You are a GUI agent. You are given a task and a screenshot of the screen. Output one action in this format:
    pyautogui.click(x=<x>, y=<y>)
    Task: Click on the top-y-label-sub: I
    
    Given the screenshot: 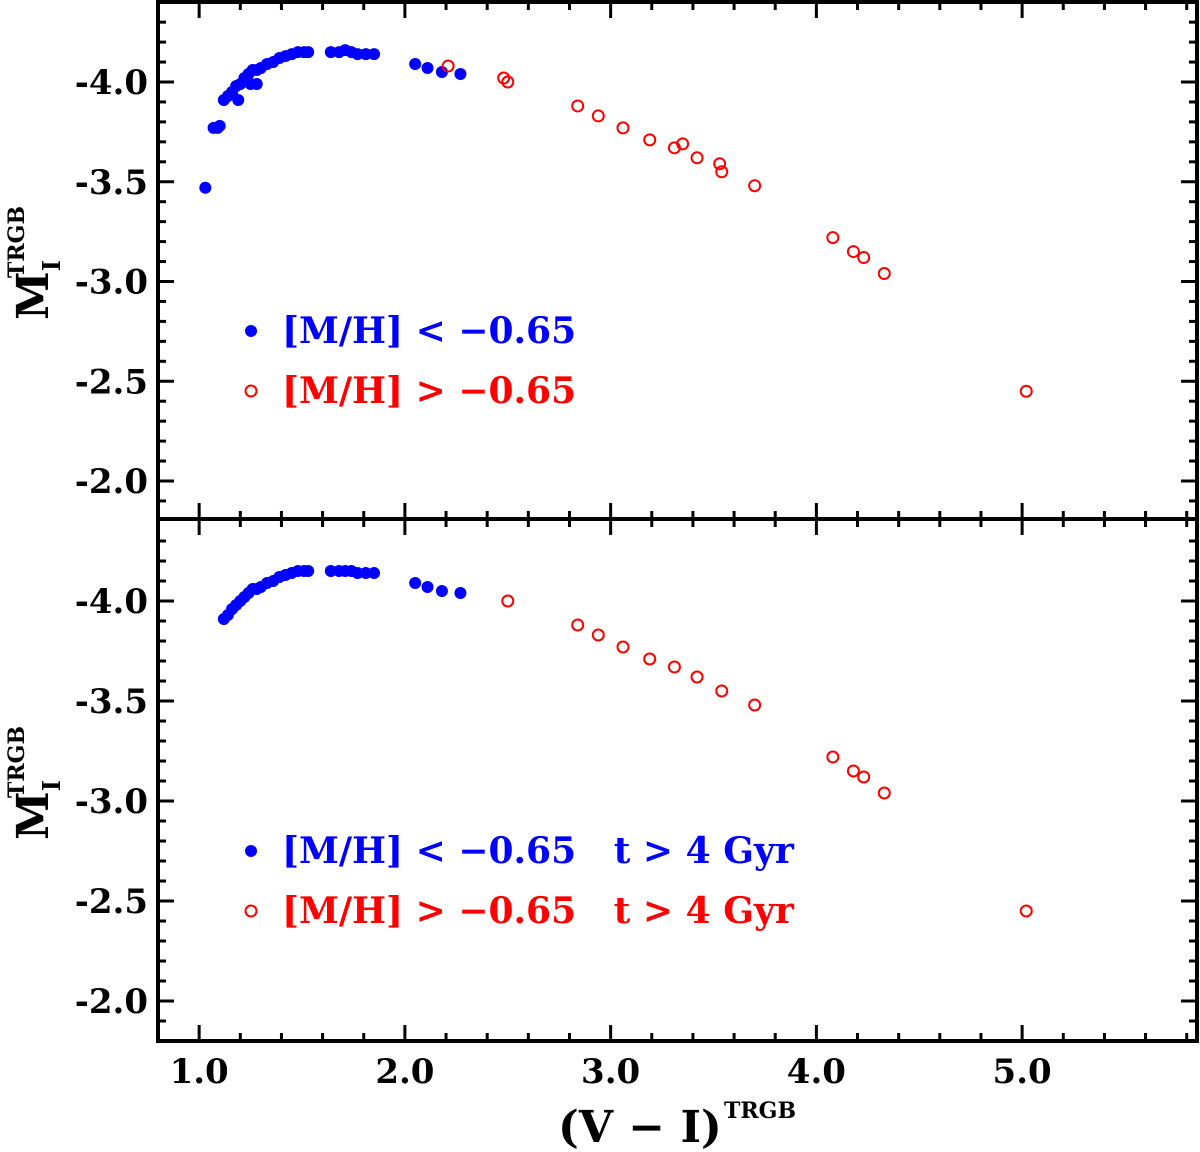 What is the action you would take?
    pyautogui.click(x=51, y=265)
    